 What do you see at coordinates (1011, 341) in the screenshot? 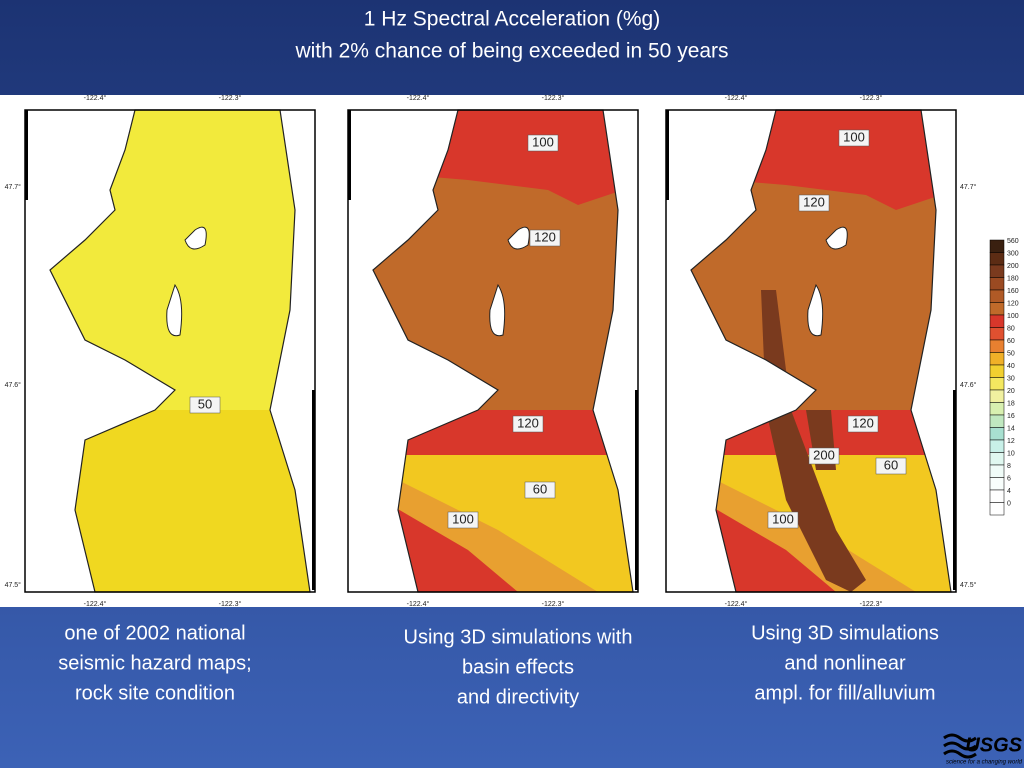
I see `legend-label: 60` at bounding box center [1011, 341].